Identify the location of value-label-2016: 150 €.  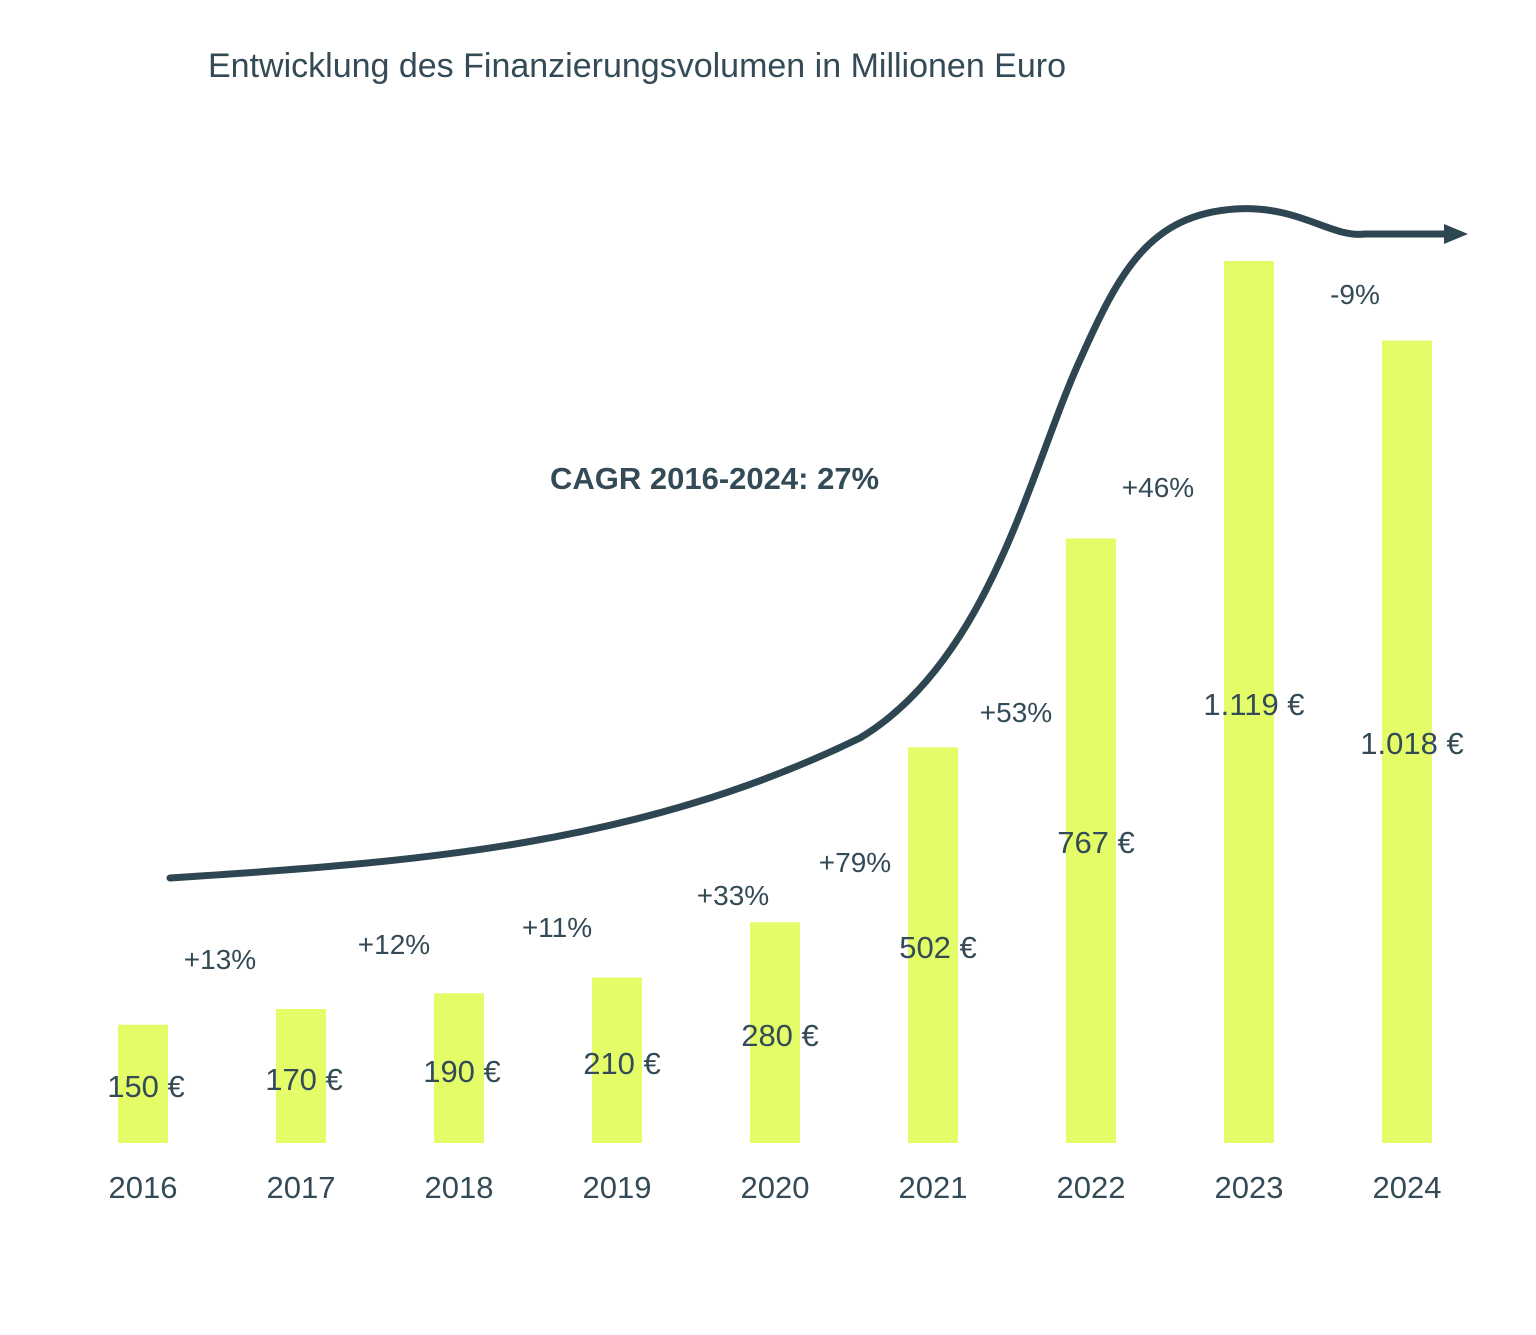
(146, 1086).